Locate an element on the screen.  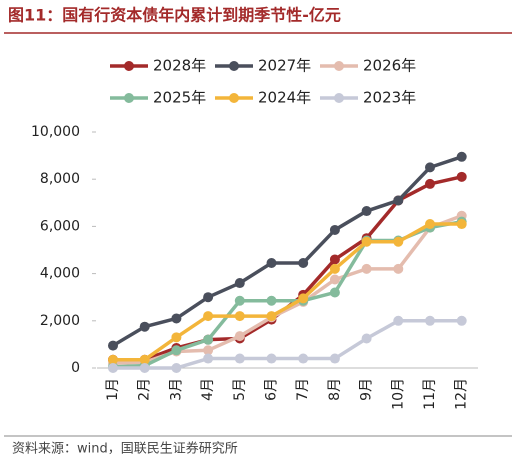
x-tick-label: 3月 is located at coordinates (176, 389).